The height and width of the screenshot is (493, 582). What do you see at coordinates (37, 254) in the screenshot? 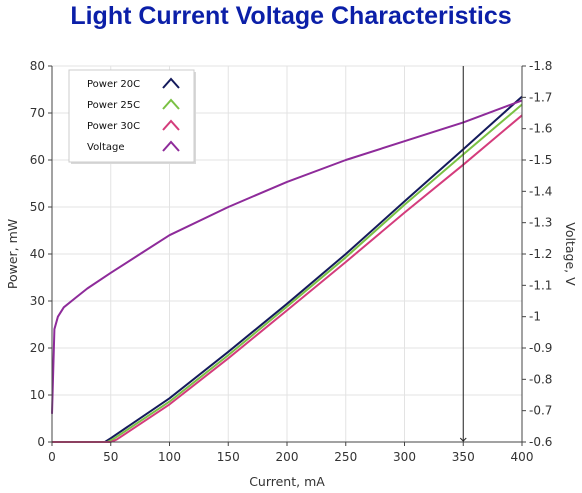
I see `y-tick-label: 40` at bounding box center [37, 254].